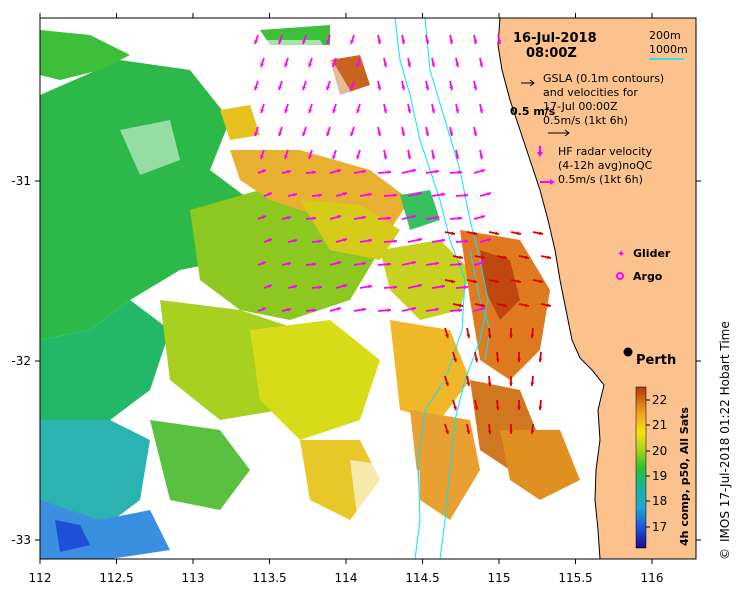  I want to click on scale-1000m: 1000m, so click(668, 49).